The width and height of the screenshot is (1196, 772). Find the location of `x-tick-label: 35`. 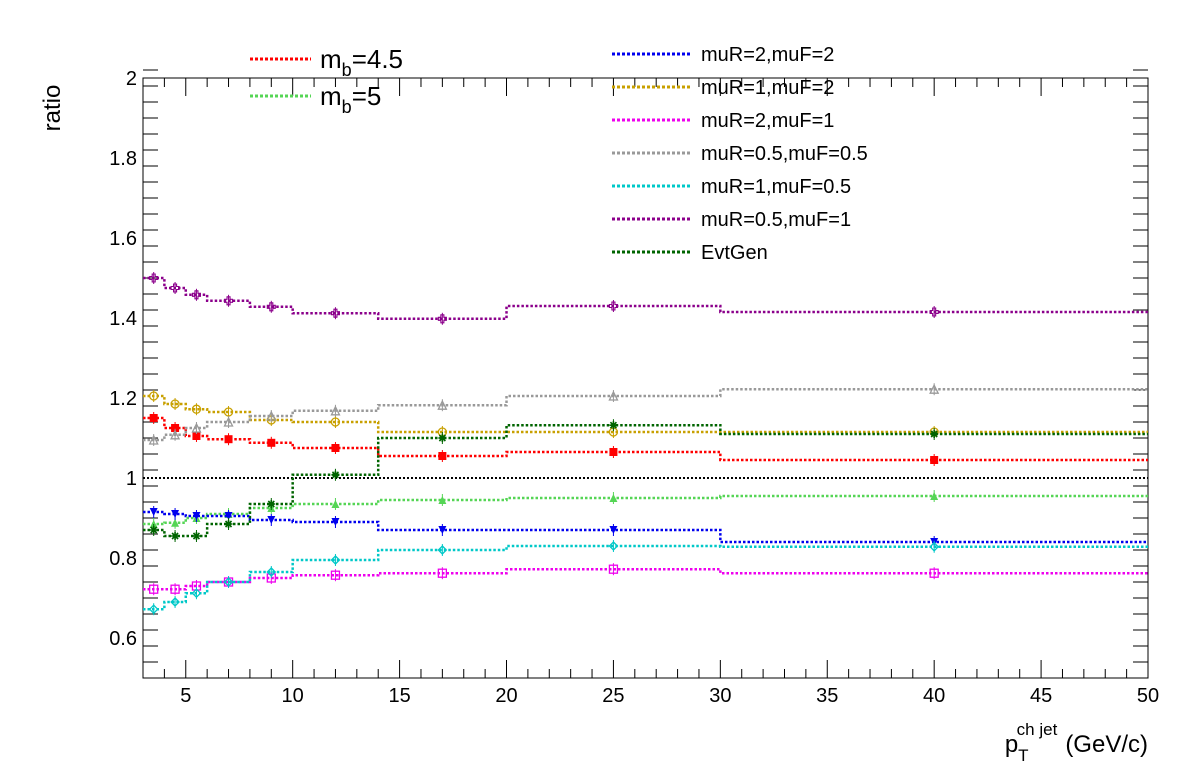

x-tick-label: 35 is located at coordinates (827, 696).